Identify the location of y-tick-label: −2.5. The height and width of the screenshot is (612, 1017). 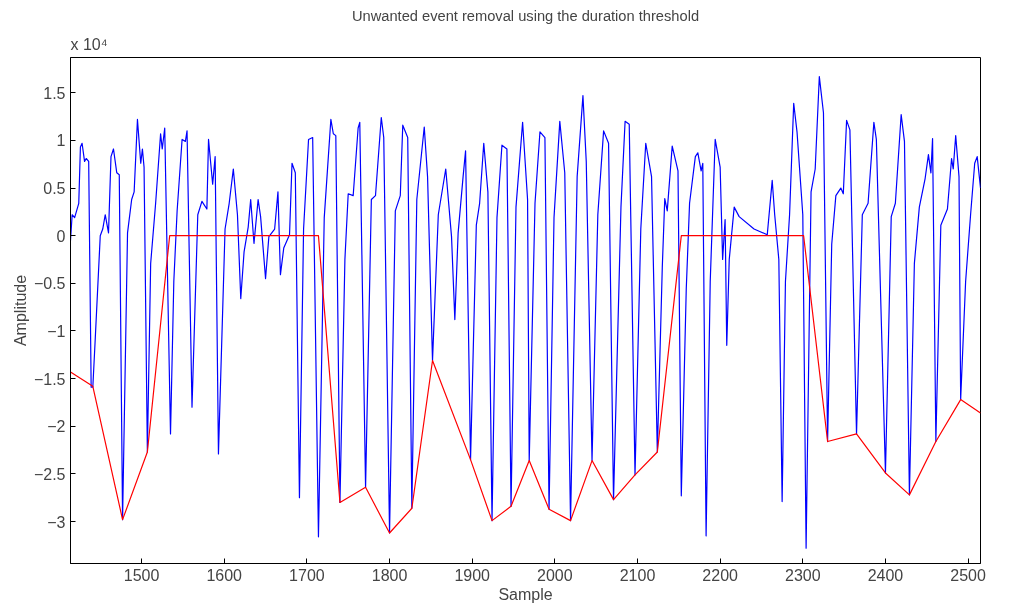
(49, 474).